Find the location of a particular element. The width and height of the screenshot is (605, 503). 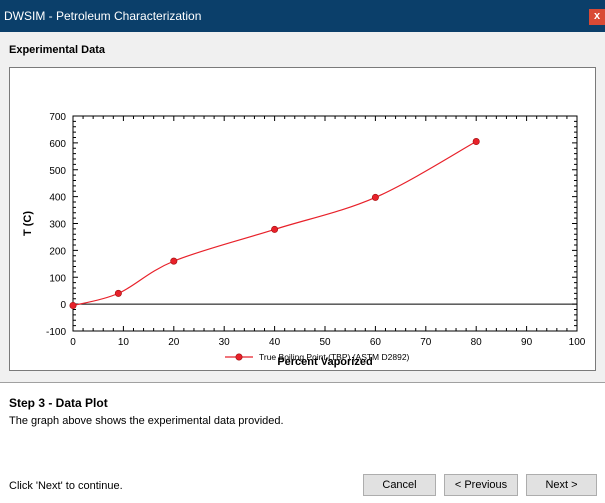

previous-button: < Previous is located at coordinates (481, 485).